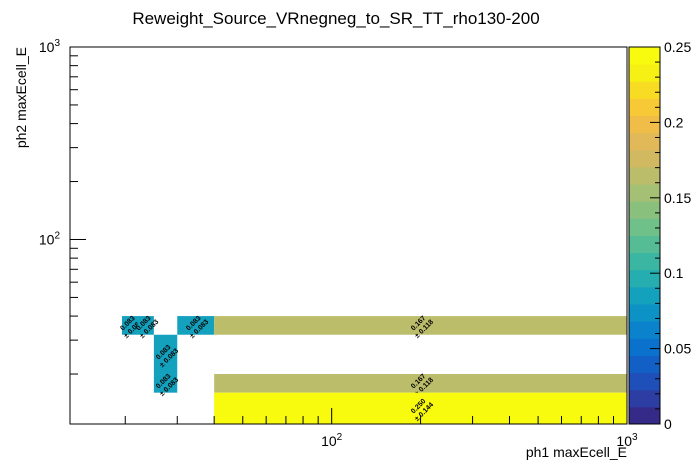  Describe the element at coordinates (340, 437) in the screenshot. I see `x-tick-exponent-0: 2` at that location.